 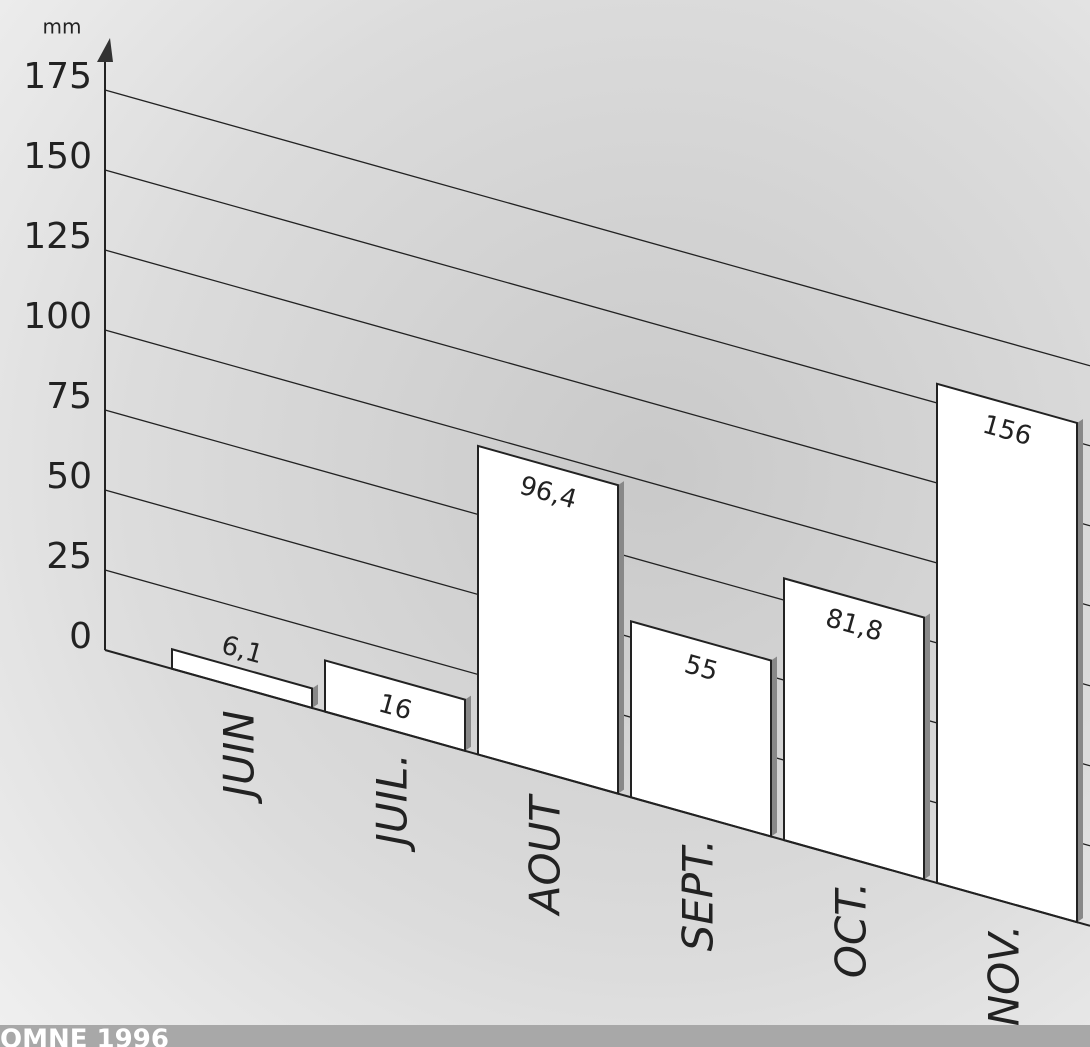 What do you see at coordinates (57, 76) in the screenshot?
I see `y-tick-label: 175` at bounding box center [57, 76].